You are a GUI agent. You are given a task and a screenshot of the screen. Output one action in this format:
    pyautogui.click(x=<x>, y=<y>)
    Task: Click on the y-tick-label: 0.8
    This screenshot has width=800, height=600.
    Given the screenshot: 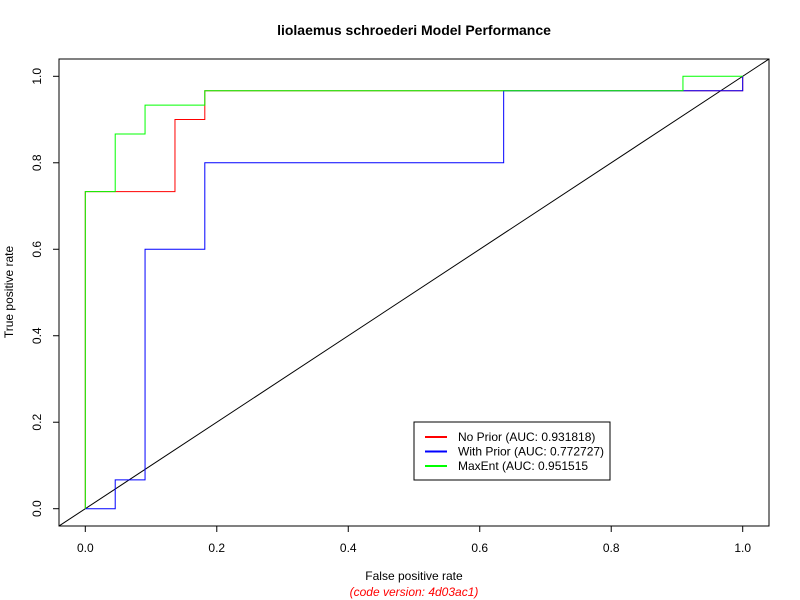 What is the action you would take?
    pyautogui.click(x=37, y=162)
    